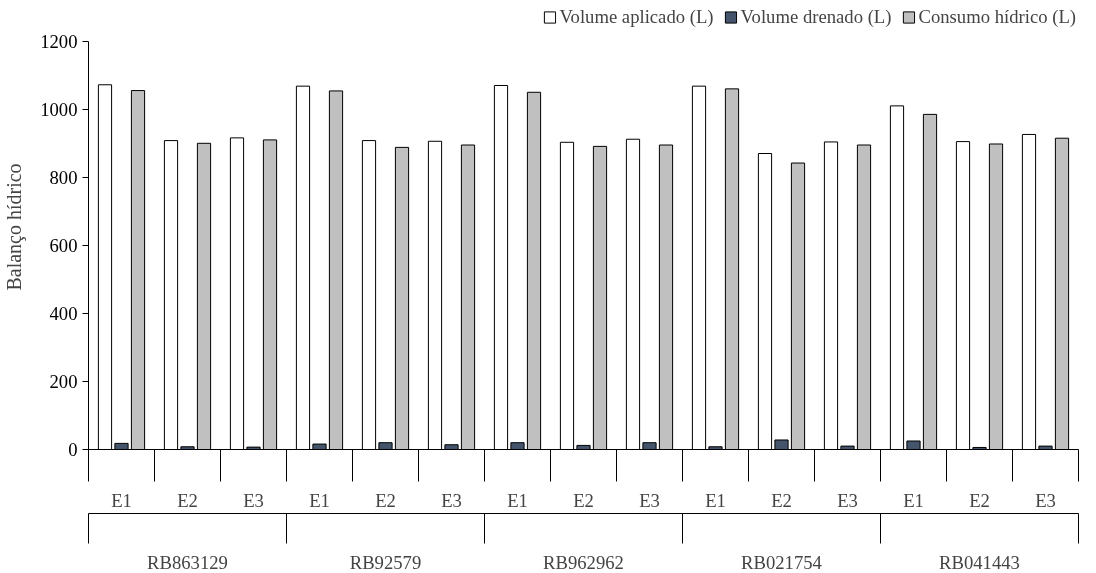 The height and width of the screenshot is (573, 1096). I want to click on text: RB041443, so click(979, 562).